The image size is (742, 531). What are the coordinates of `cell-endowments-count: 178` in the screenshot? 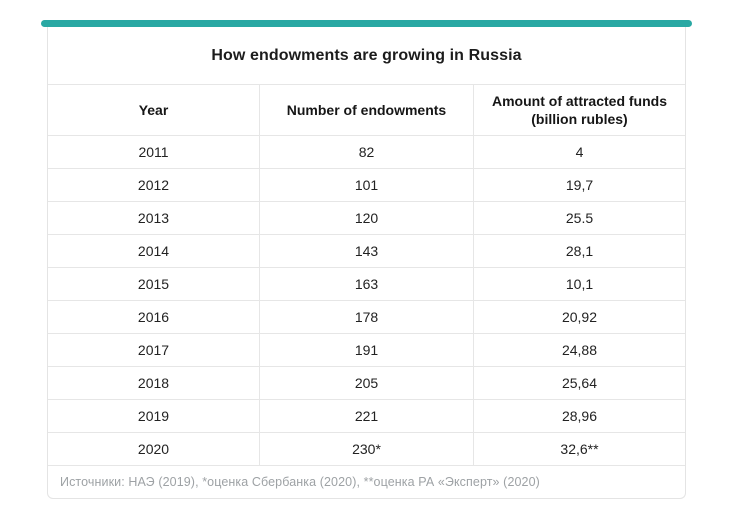 It's located at (366, 317).